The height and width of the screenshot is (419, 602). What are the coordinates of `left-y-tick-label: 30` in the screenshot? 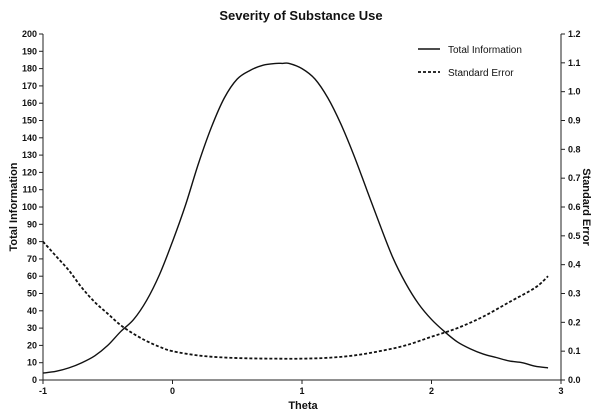 It's located at (32, 328).